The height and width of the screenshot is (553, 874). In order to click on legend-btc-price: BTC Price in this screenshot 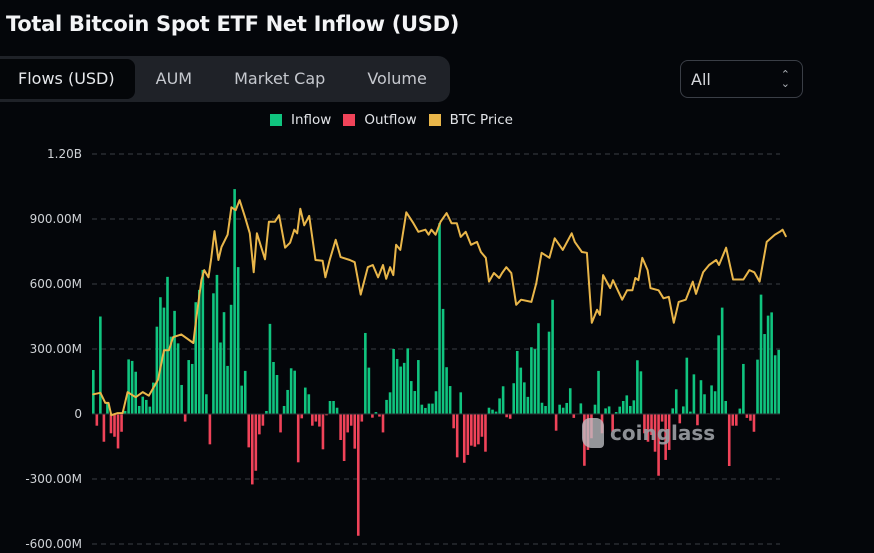, I will do `click(470, 120)`.